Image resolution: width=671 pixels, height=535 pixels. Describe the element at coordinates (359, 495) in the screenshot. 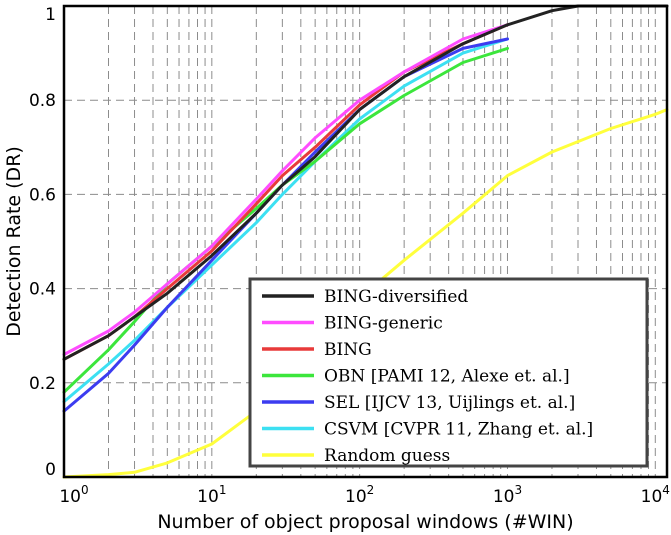

I see `x-tick-label: 10²` at that location.